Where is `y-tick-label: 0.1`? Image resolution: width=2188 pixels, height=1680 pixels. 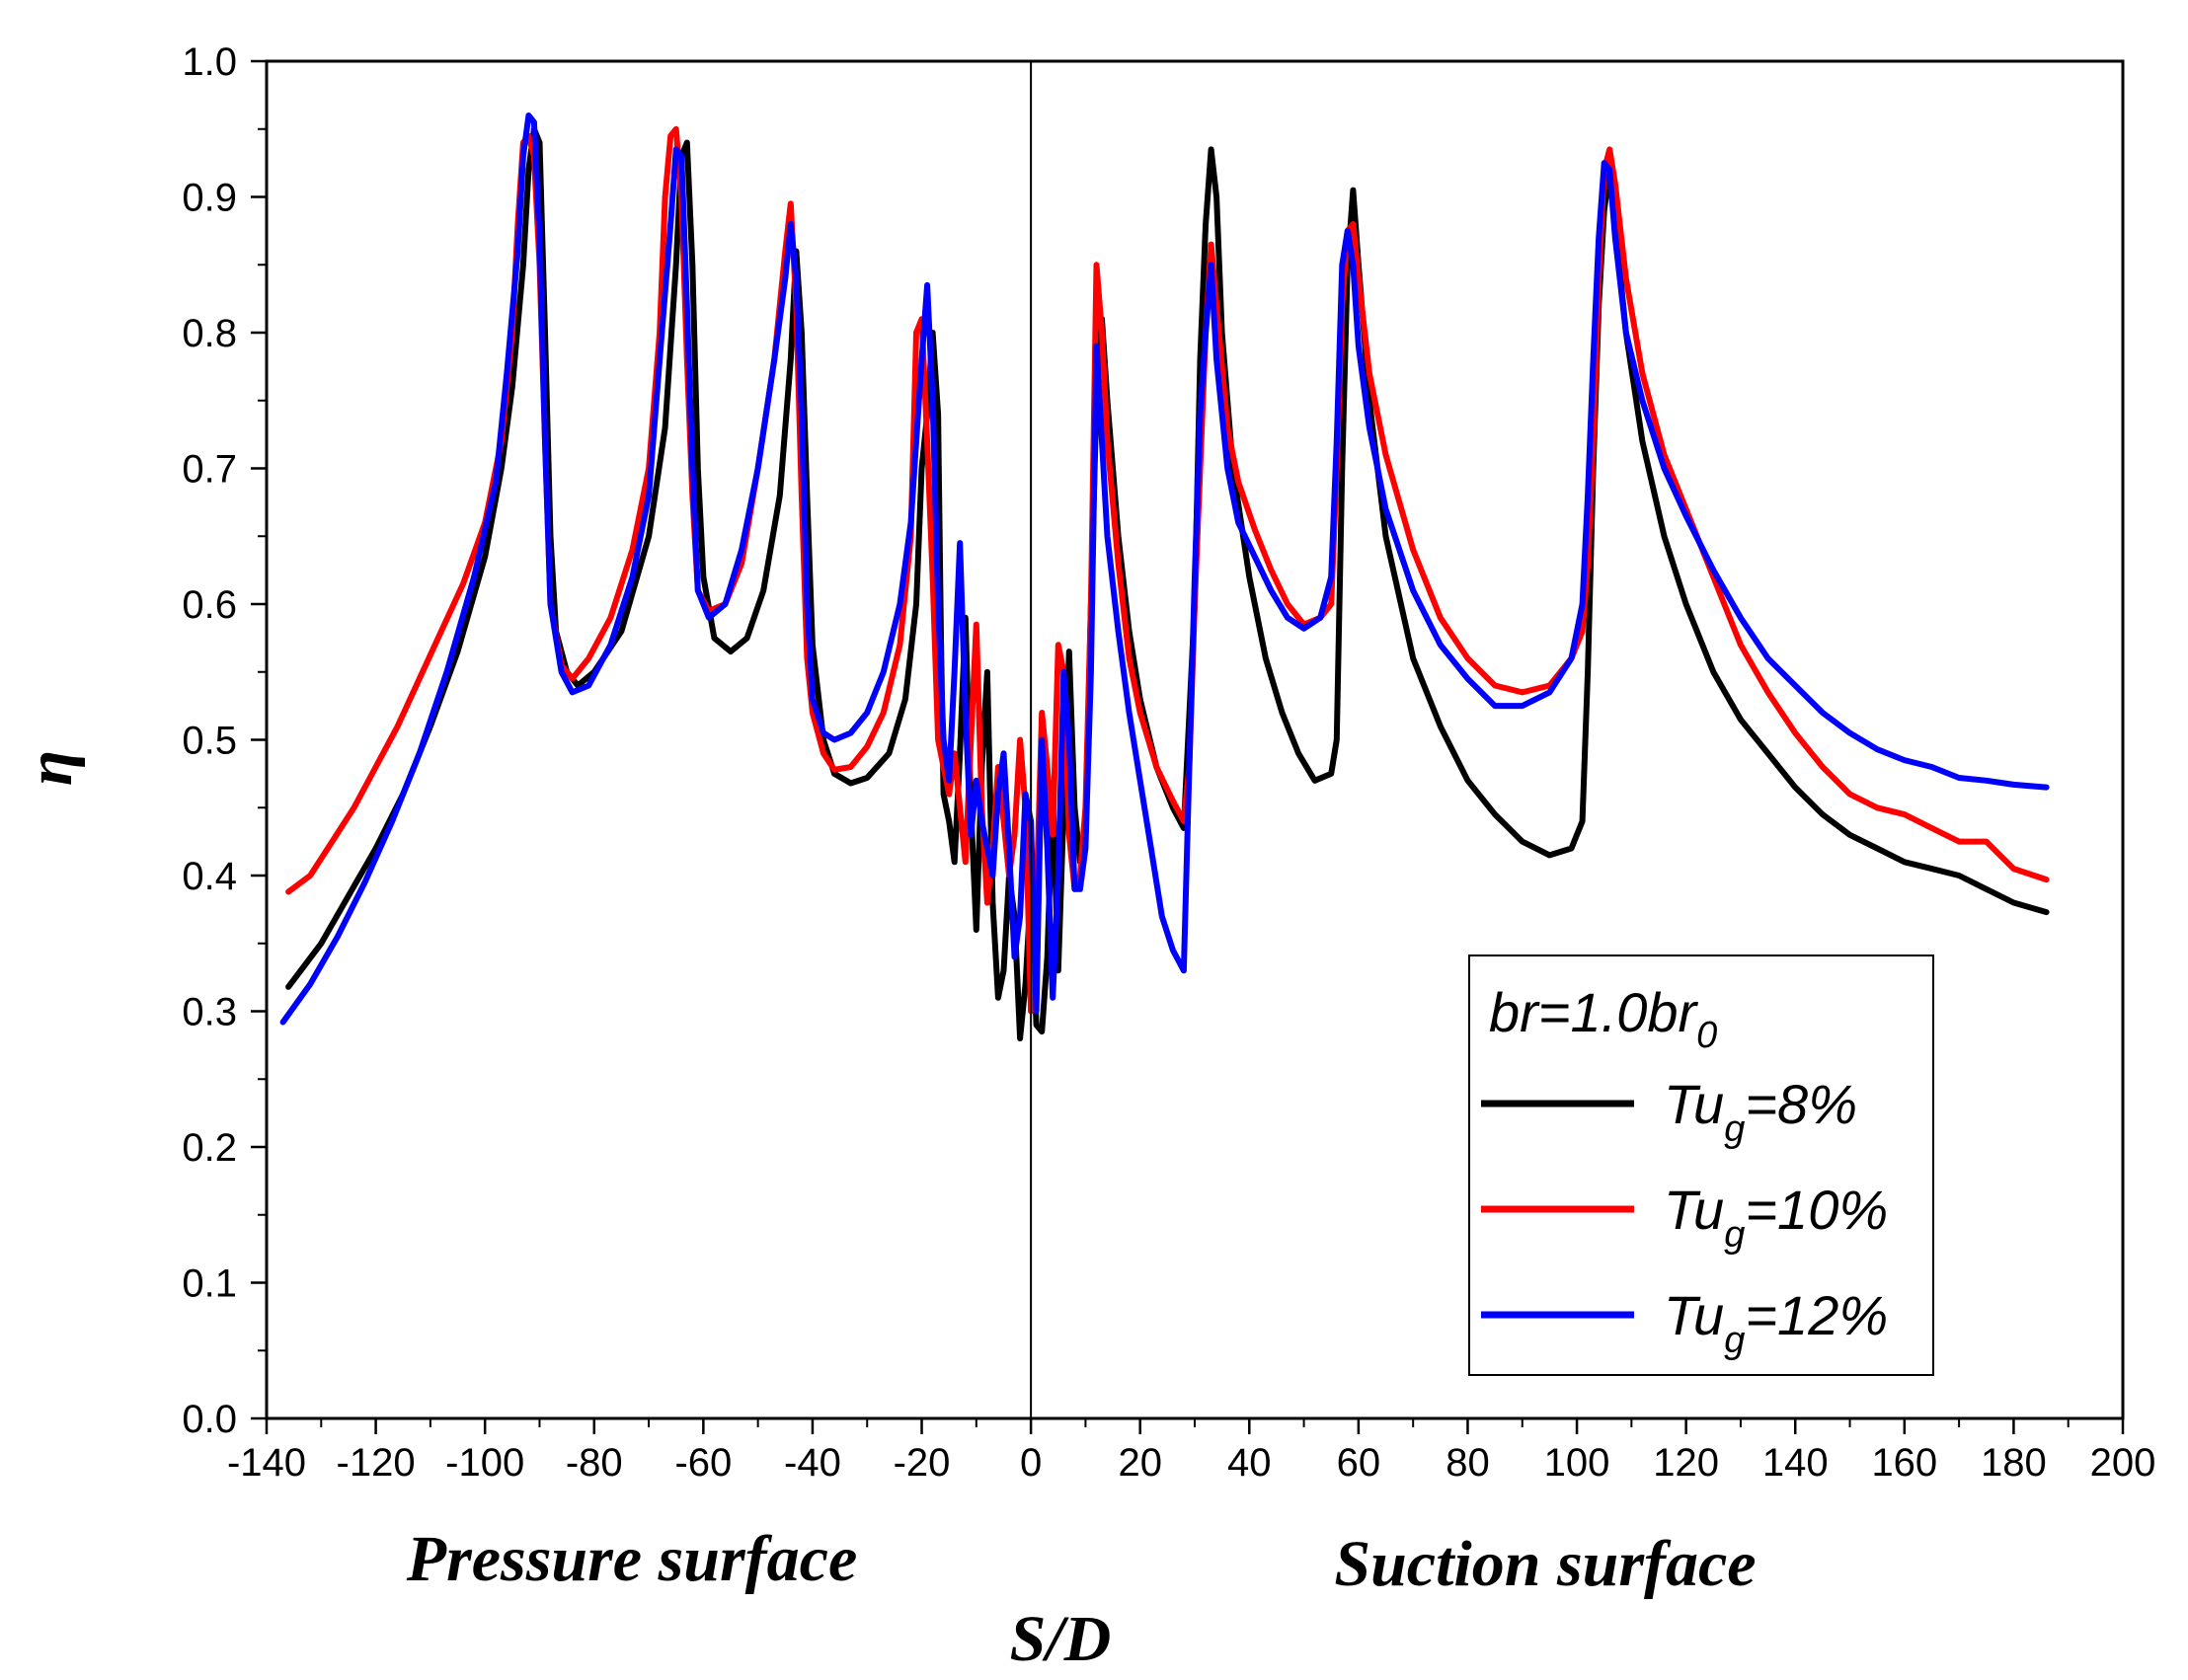 y-tick-label: 0.1 is located at coordinates (209, 1284).